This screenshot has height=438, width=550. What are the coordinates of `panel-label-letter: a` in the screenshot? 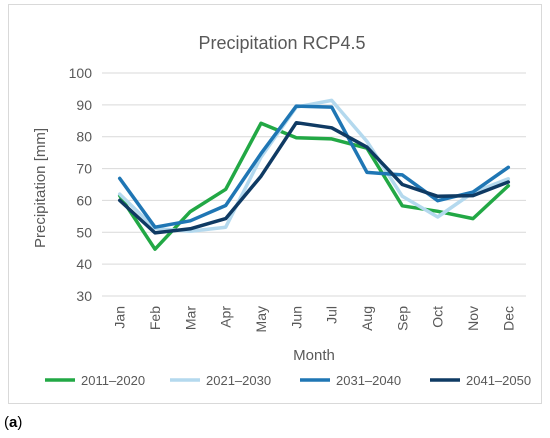 It's located at (13, 422).